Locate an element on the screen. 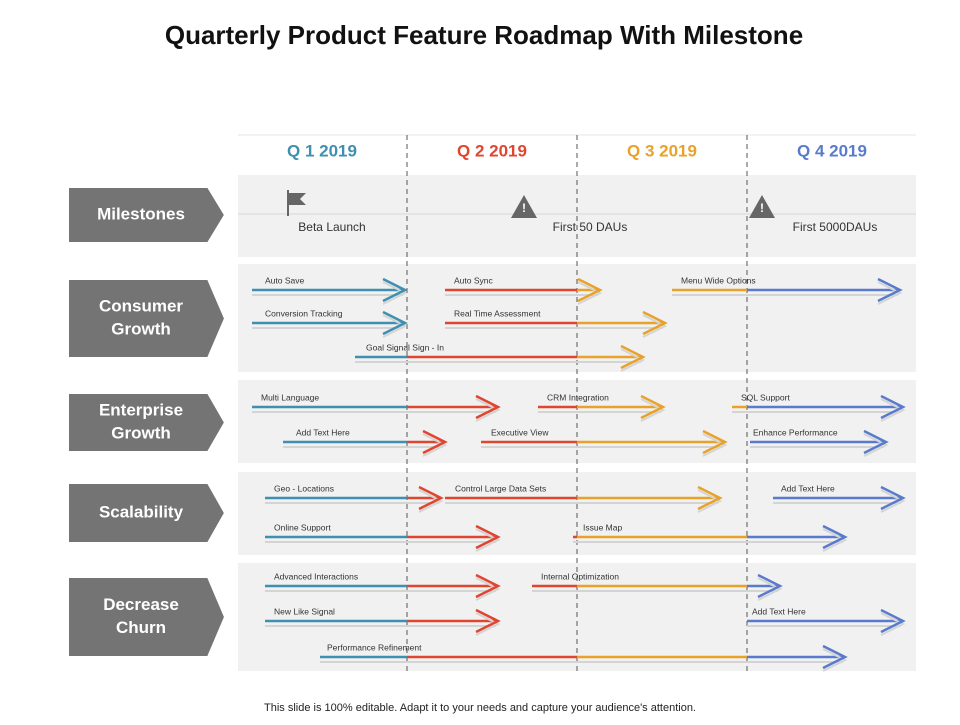 Image resolution: width=960 pixels, height=725 pixels. task-label: Geo - Locations is located at coordinates (304, 488).